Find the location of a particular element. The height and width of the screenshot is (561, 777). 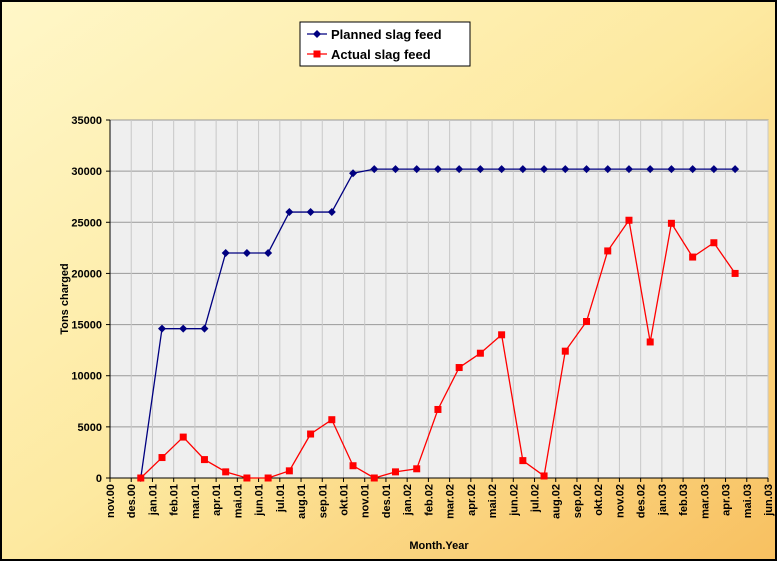

x-tick-label: jan.02 is located at coordinates (408, 500).